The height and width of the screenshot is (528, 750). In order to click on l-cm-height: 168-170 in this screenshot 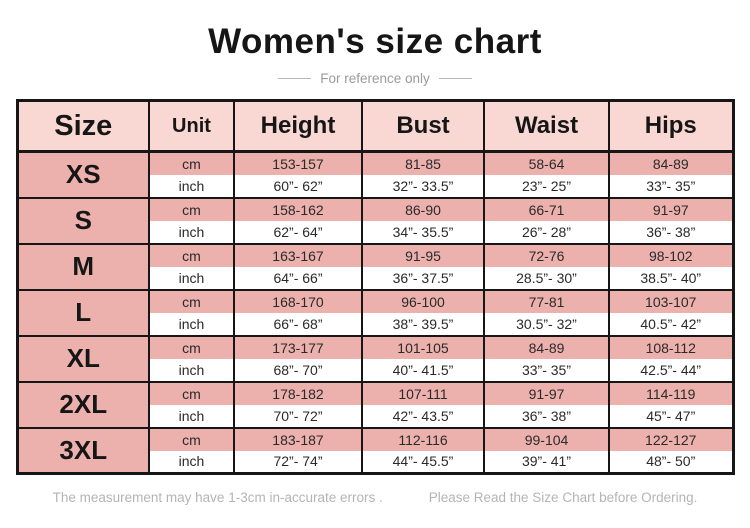, I will do `click(298, 300)`.